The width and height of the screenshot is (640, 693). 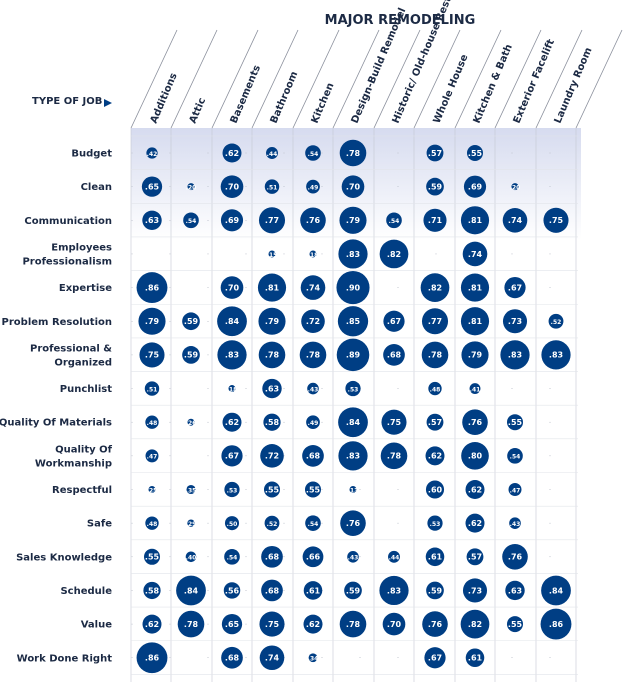 I want to click on bubble-value-label: .47, so click(x=152, y=457).